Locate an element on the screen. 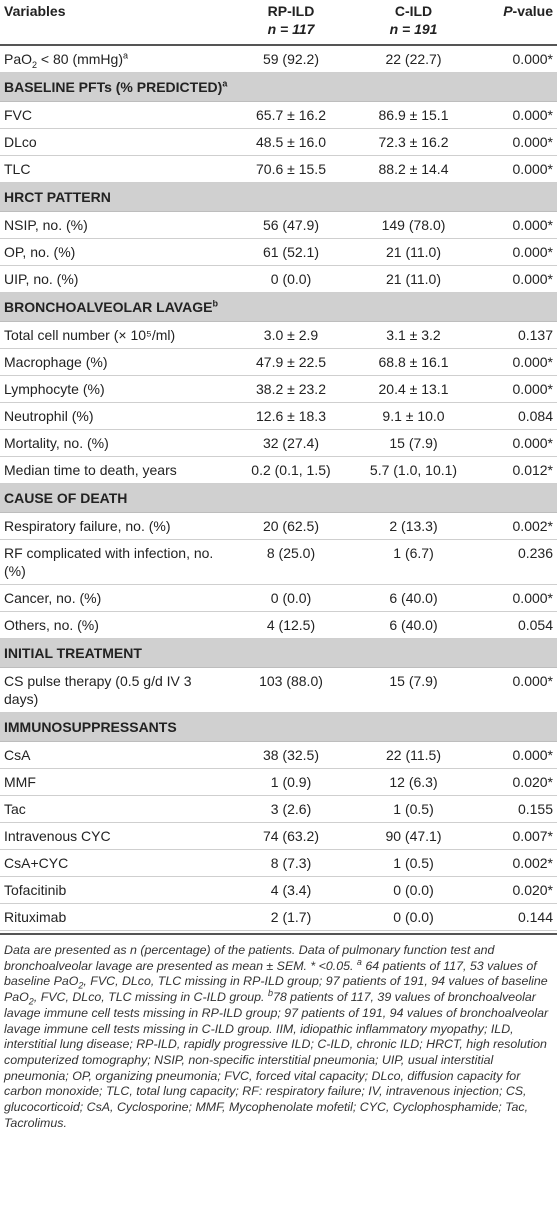 The image size is (557, 1213). cell-c-ild: 1 (0.5) is located at coordinates (413, 809).